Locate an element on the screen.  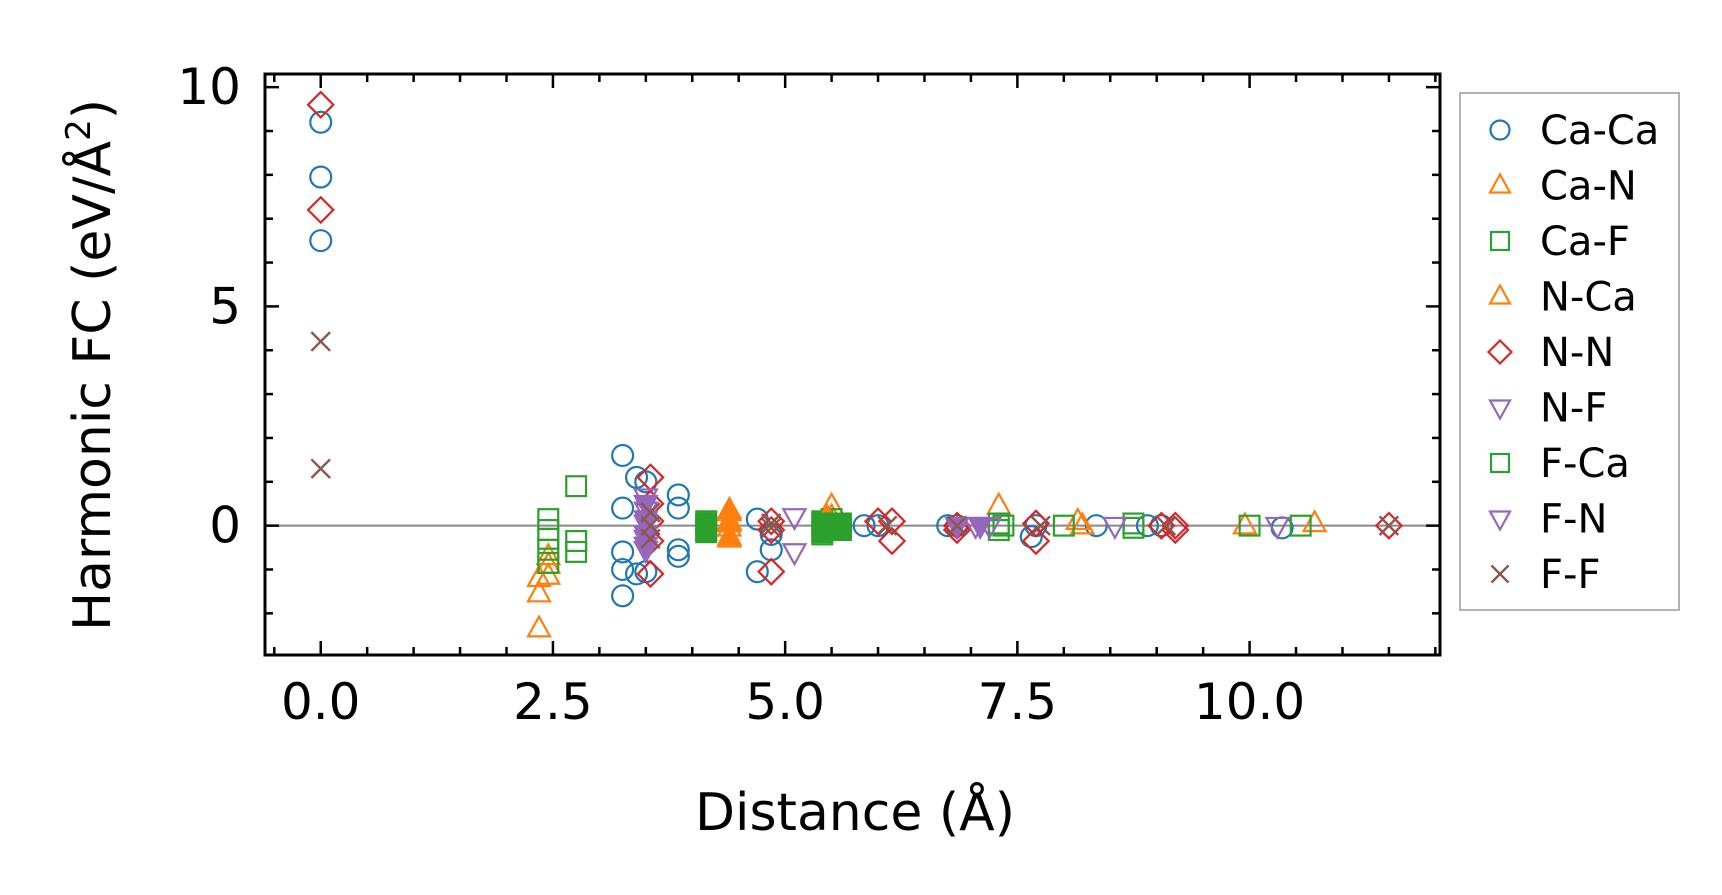
legend-label-f-n: F-N is located at coordinates (1573, 520).